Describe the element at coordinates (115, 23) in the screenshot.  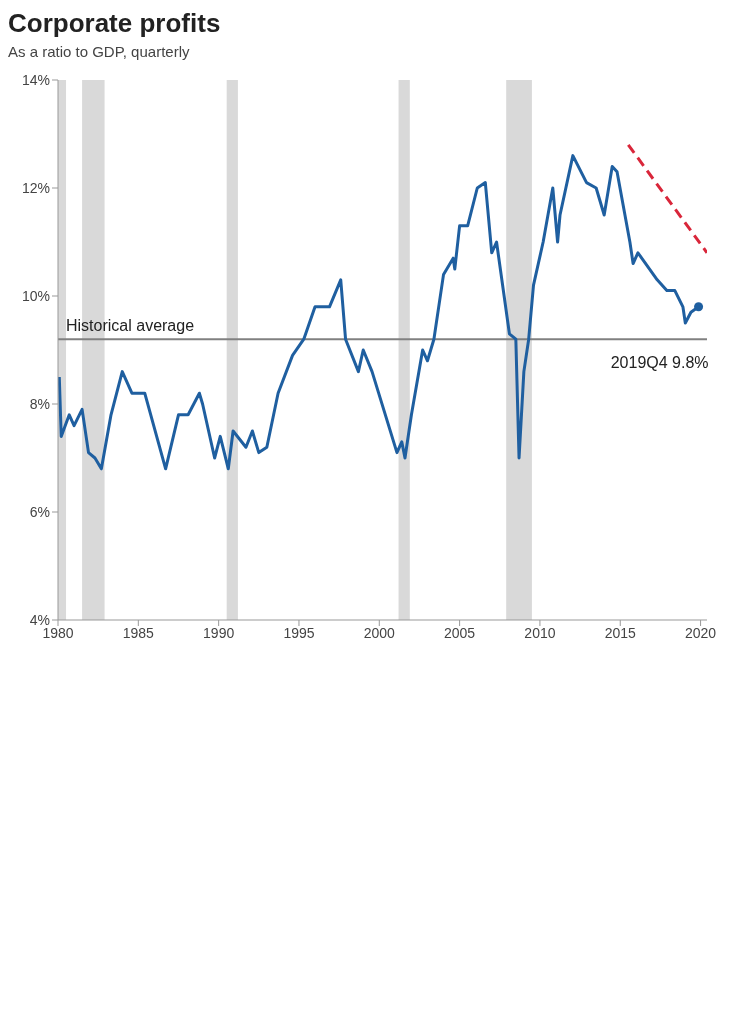
I see `chart-title: Corporate profits` at that location.